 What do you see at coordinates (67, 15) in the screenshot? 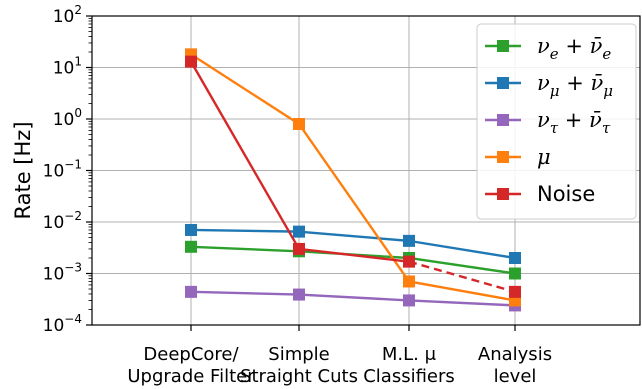
I see `y-tick-label: 10²` at bounding box center [67, 15].